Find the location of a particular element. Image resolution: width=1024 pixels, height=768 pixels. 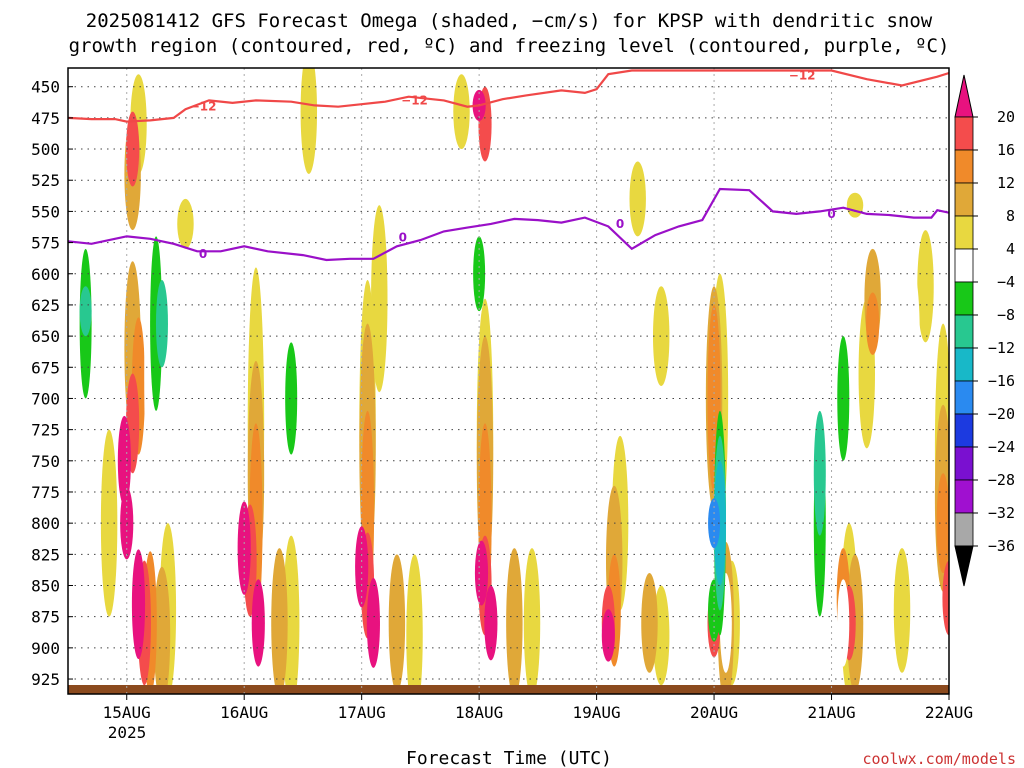

x-tick-label: 15AUG is located at coordinates (127, 712).